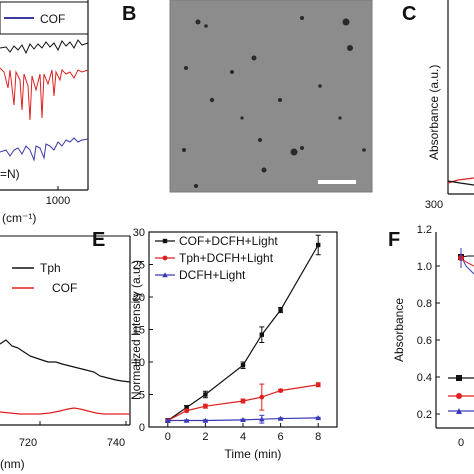 The height and width of the screenshot is (474, 474). Describe the element at coordinates (424, 230) in the screenshot. I see `panel-f-ytick: 1.2` at that location.